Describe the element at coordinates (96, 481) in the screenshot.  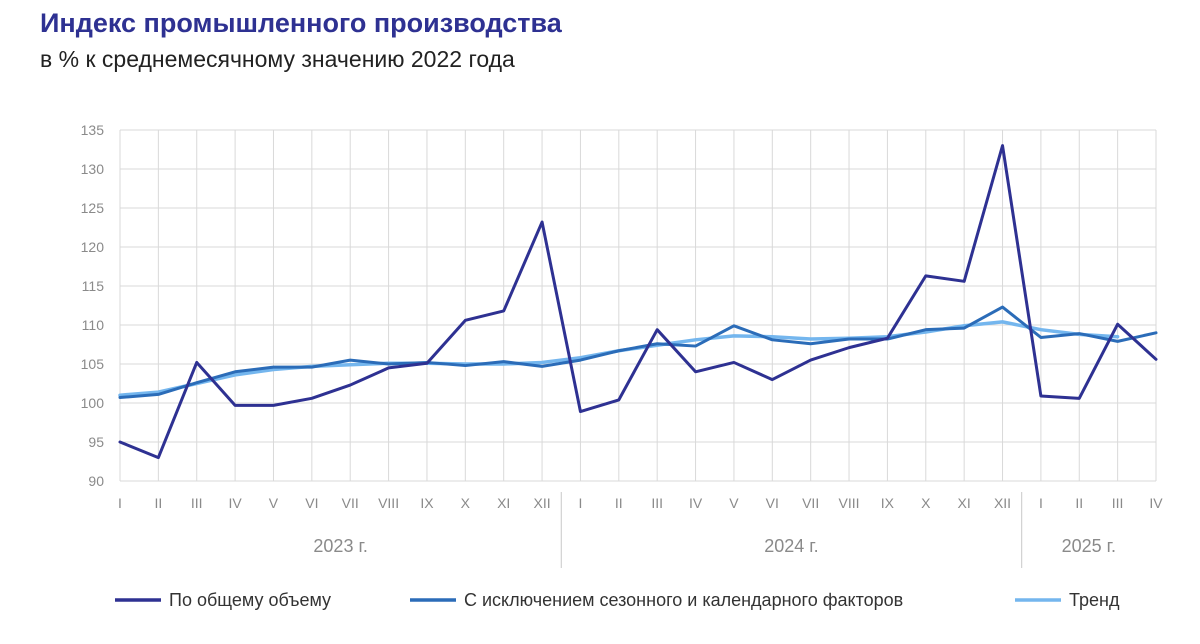
I see `y-tick-label: 90` at that location.